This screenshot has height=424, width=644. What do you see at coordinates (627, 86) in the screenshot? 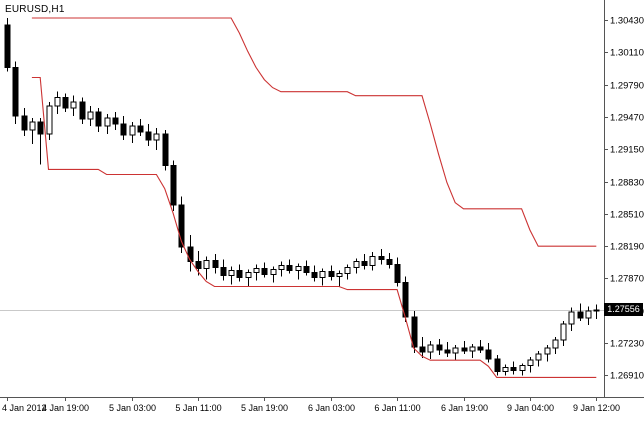
I see `price-axis-label: 1.29790` at bounding box center [627, 86].